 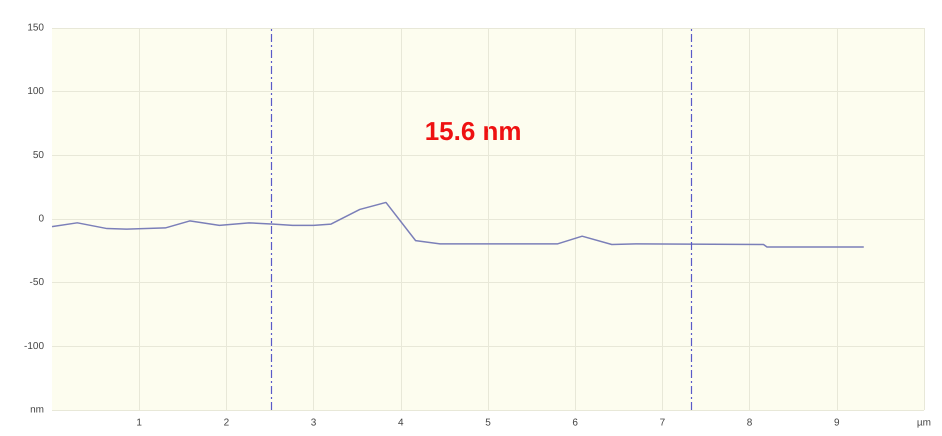 What do you see at coordinates (37, 410) in the screenshot?
I see `y-tick-label: nm` at bounding box center [37, 410].